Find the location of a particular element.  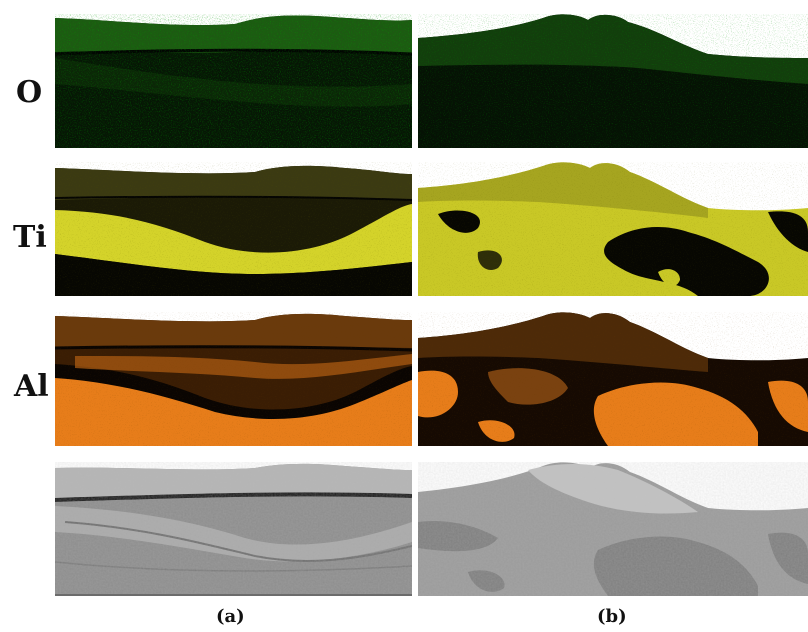

row-label-titanium: Ti is located at coordinates (30, 237).